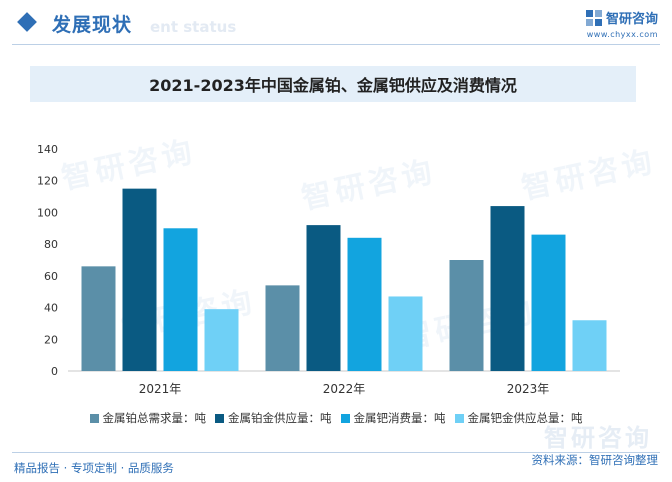 The width and height of the screenshot is (672, 482). What do you see at coordinates (399, 418) in the screenshot?
I see `legend-label: 金属钯消费量：吨` at bounding box center [399, 418].